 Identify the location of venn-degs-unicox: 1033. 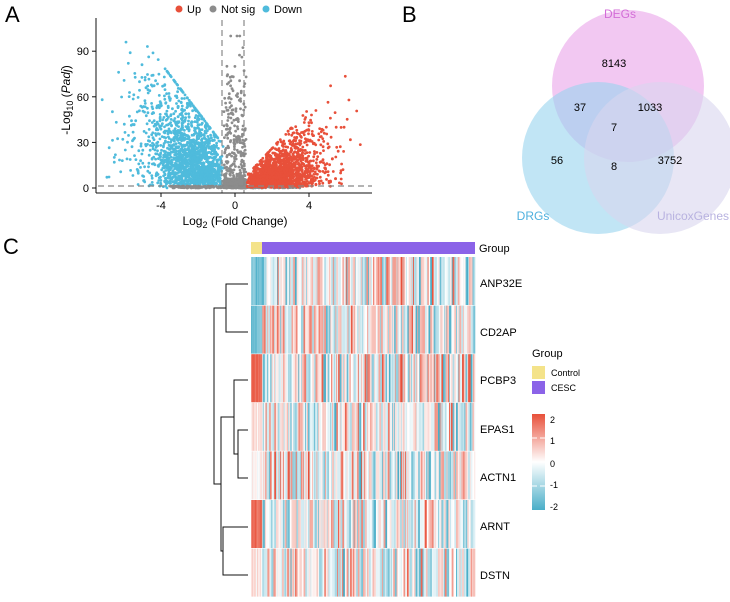
(650, 108).